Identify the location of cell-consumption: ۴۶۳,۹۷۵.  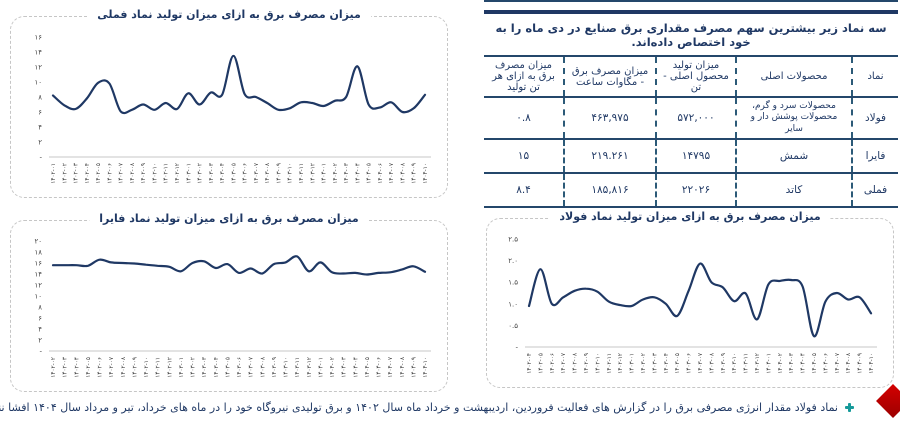
(609, 118).